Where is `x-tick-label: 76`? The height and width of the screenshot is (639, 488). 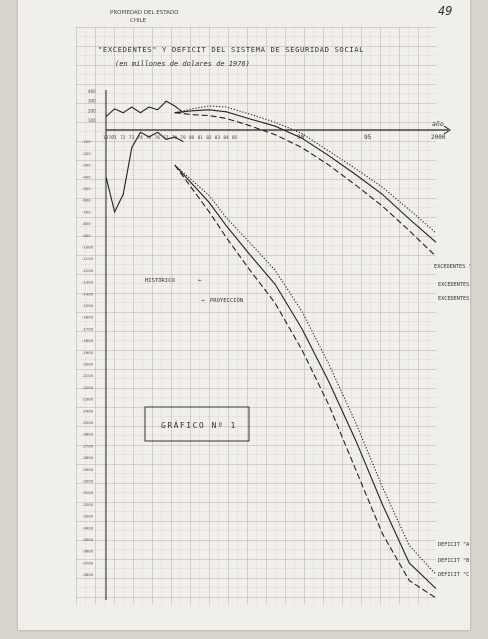
x-tick-label: 76 is located at coordinates (158, 137).